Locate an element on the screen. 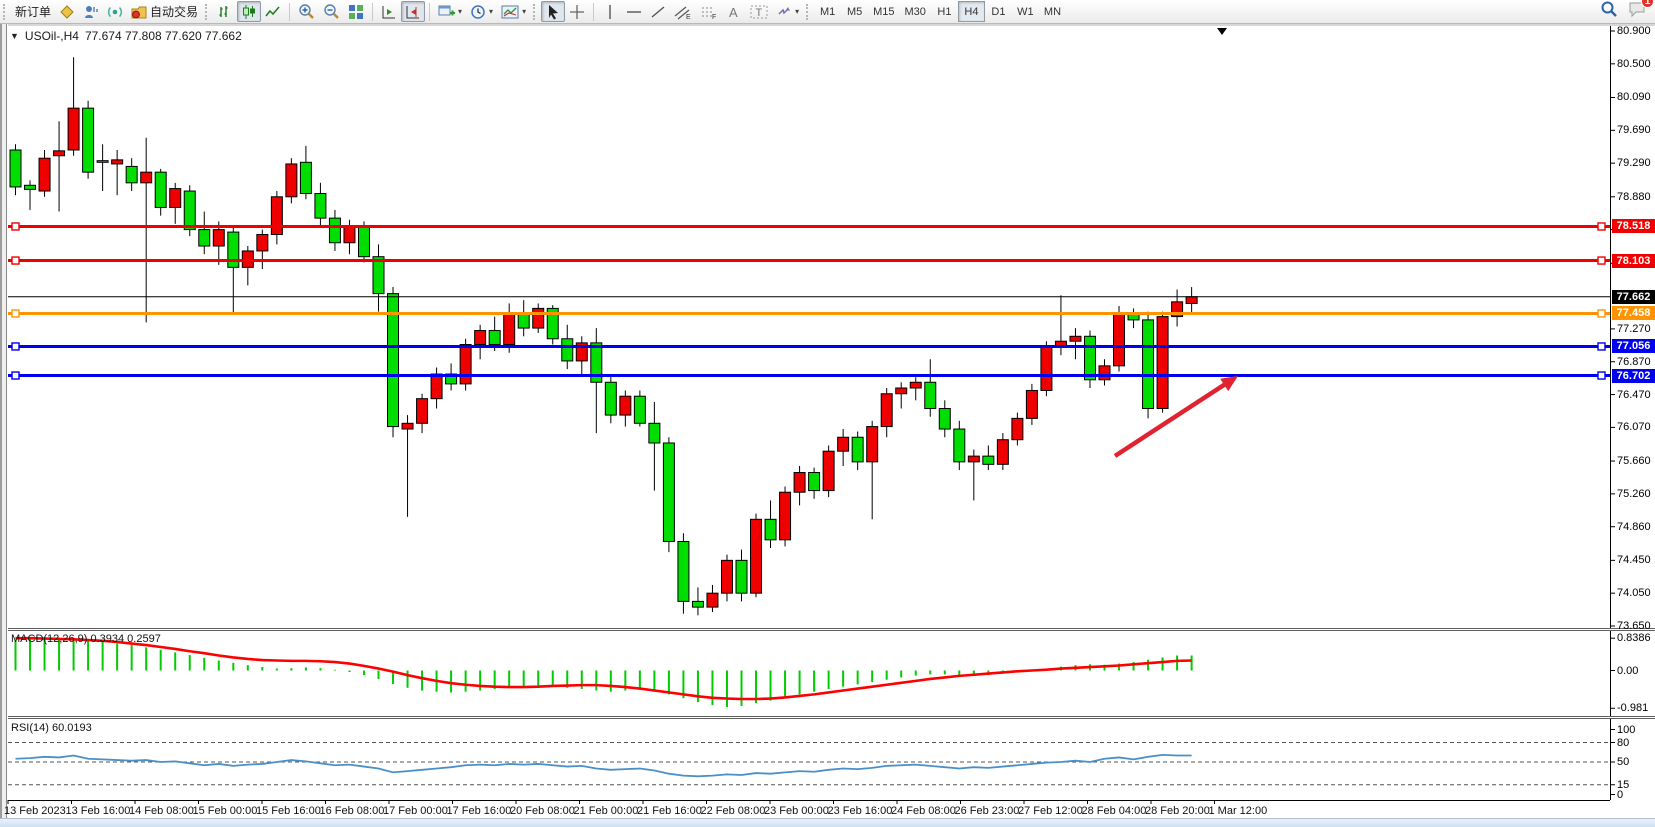 This screenshot has width=1655, height=827. timeframe-button-H4: H4 is located at coordinates (971, 11).